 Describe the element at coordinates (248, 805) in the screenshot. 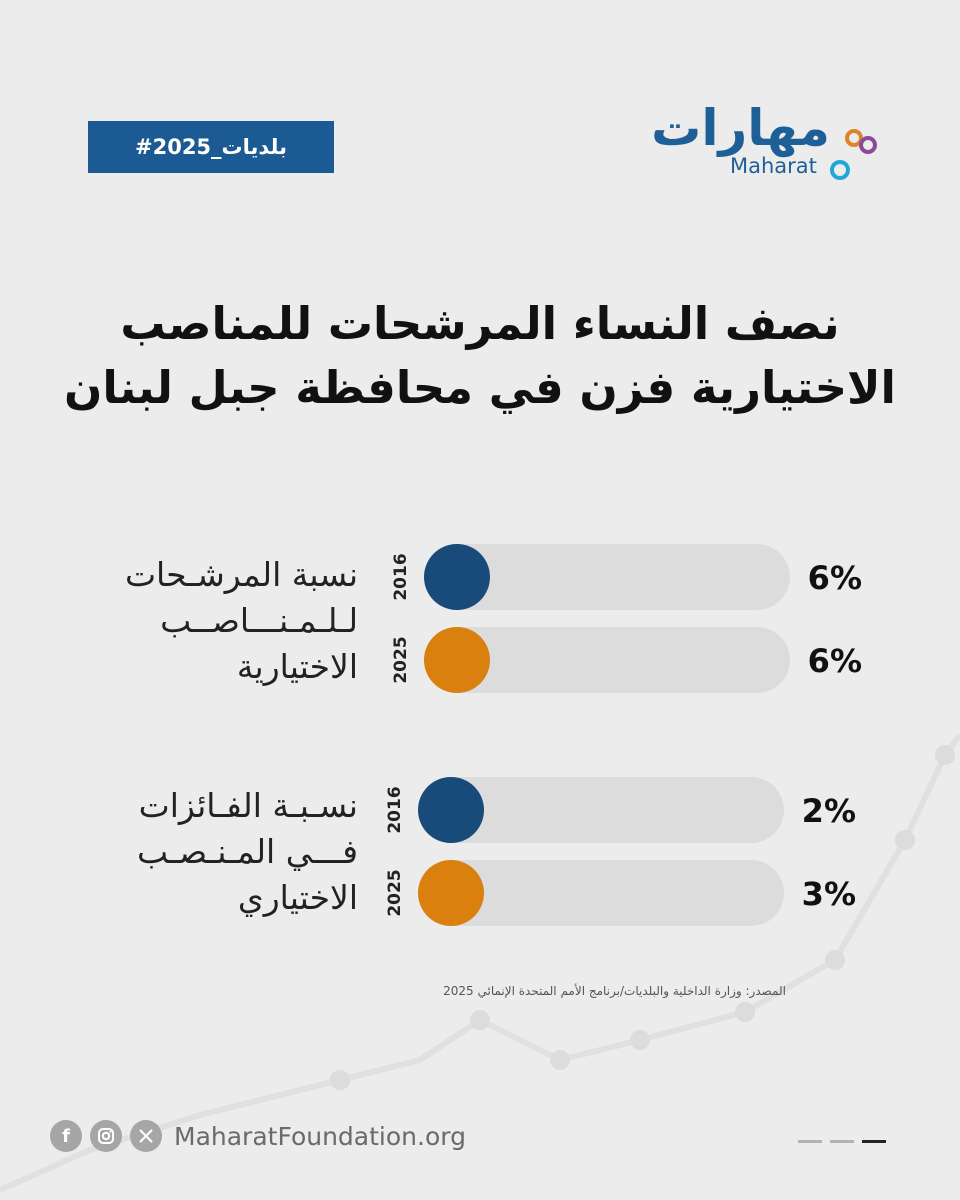

I see `group-label-line: نسـبـة الفـائزات` at that location.